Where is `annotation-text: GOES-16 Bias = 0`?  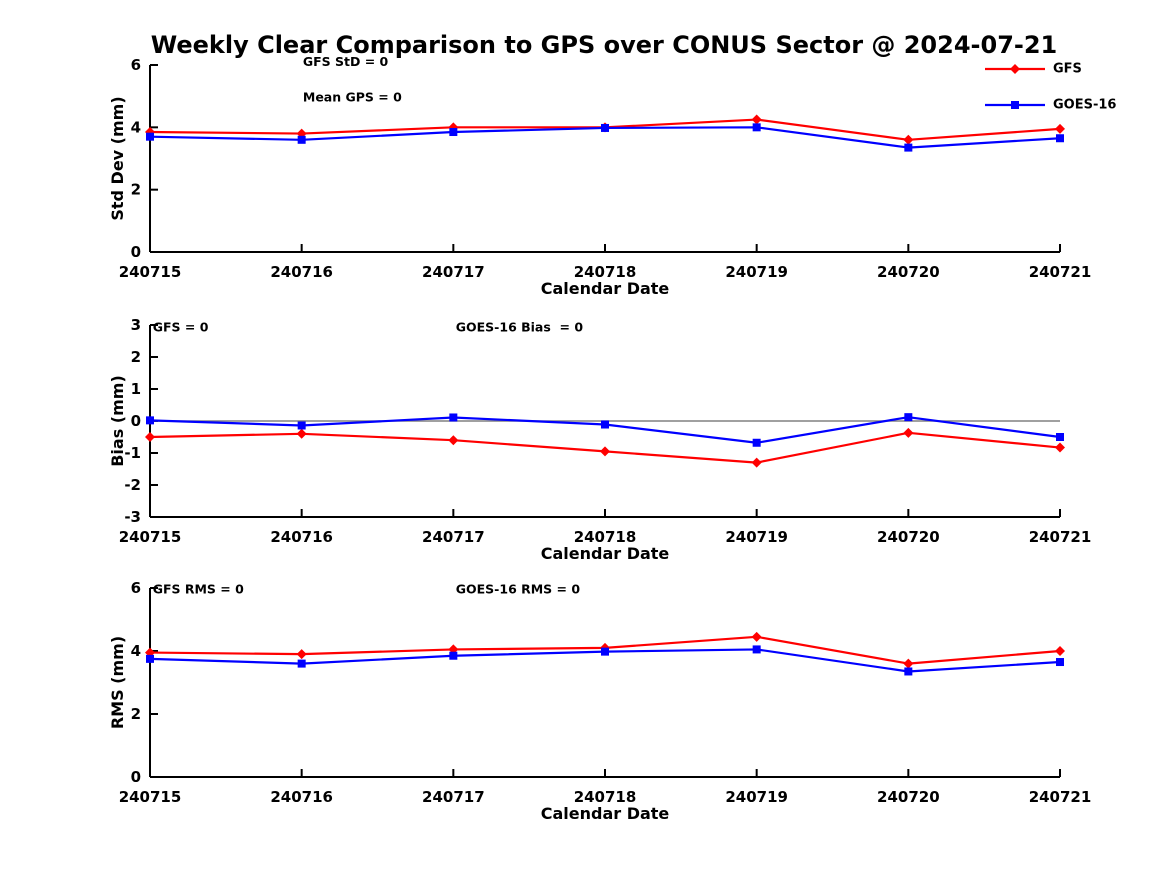
annotation-text: GOES-16 Bias = 0 is located at coordinates (520, 326).